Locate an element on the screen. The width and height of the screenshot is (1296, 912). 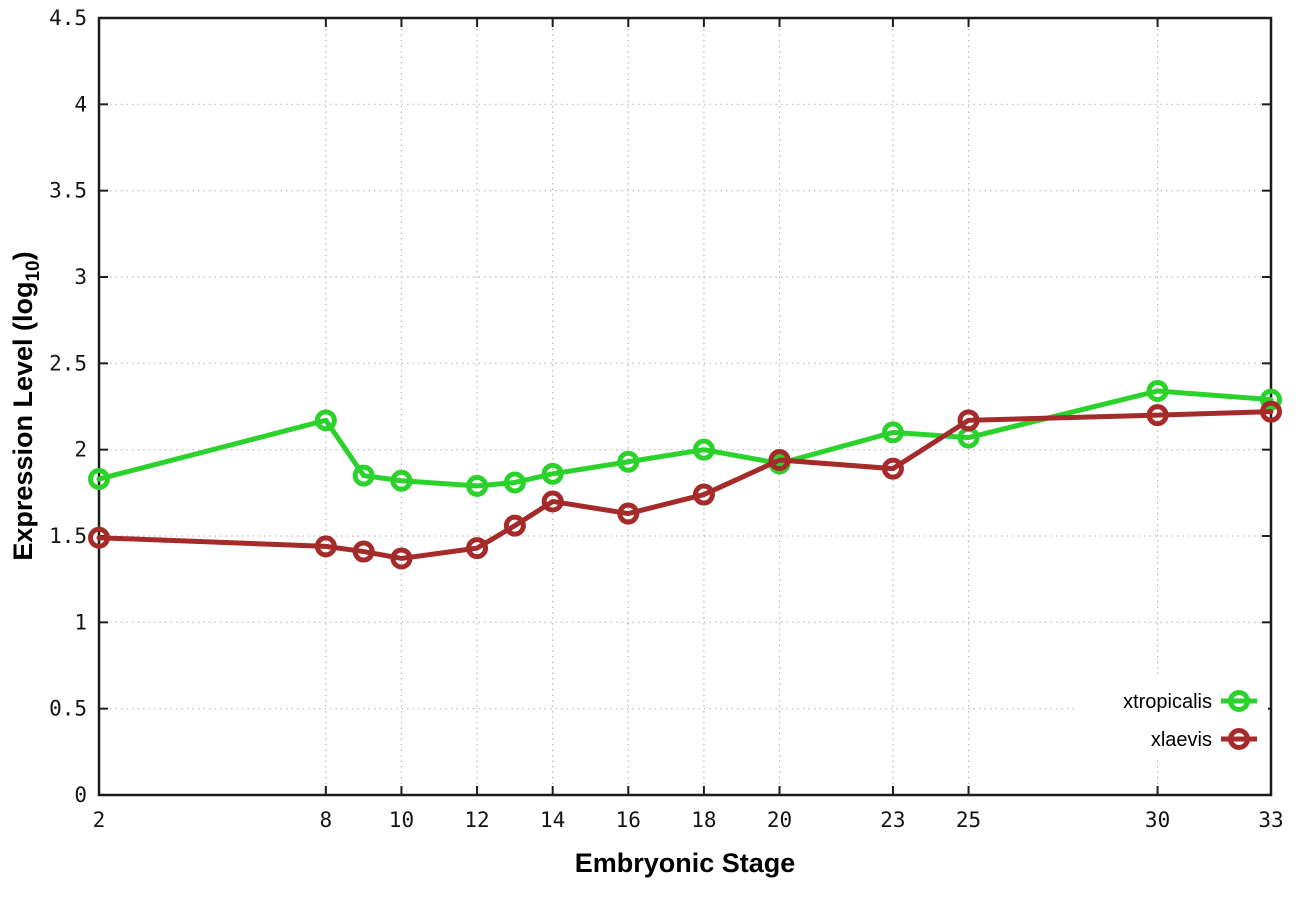
y-tick-label: 4 is located at coordinates (80, 104).